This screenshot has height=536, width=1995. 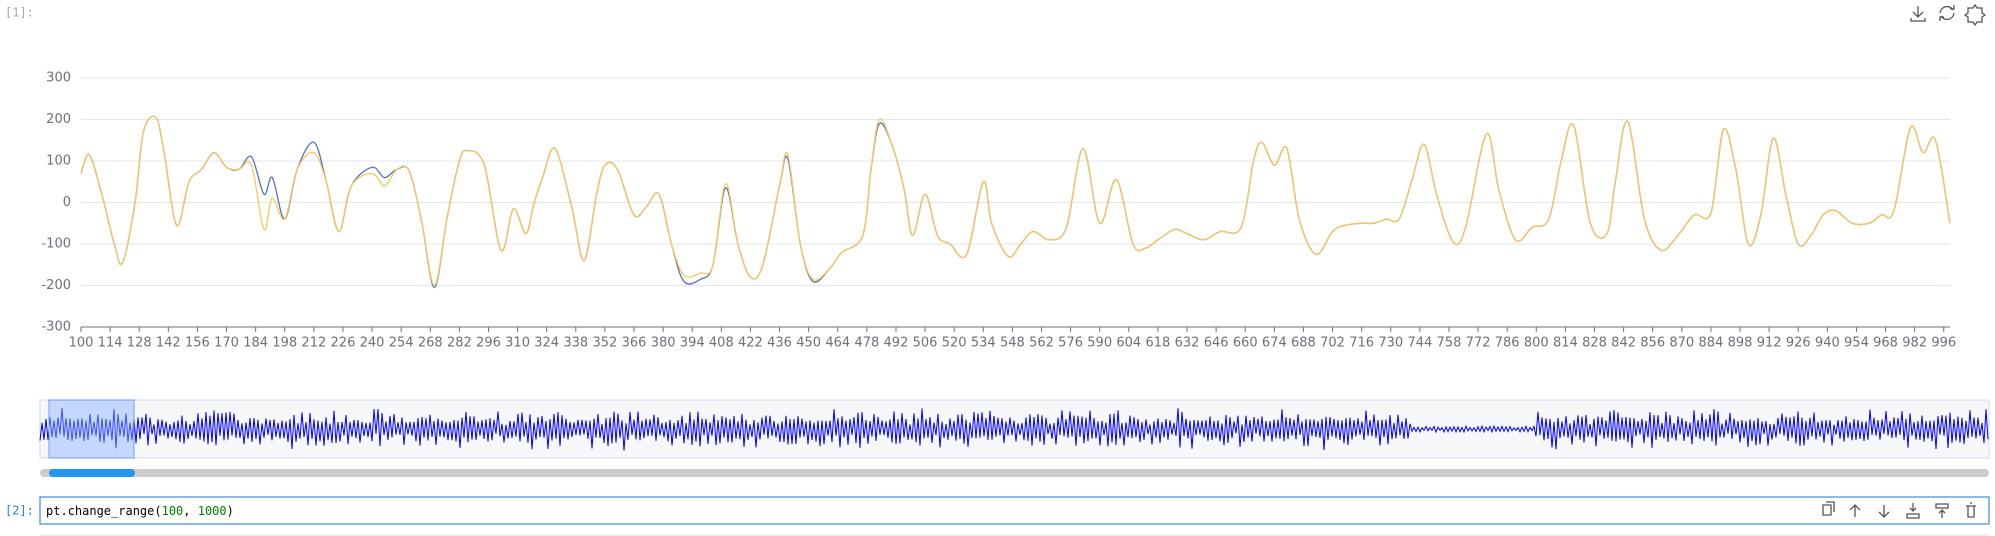 I want to click on x-tick-label: 870, so click(x=1681, y=343).